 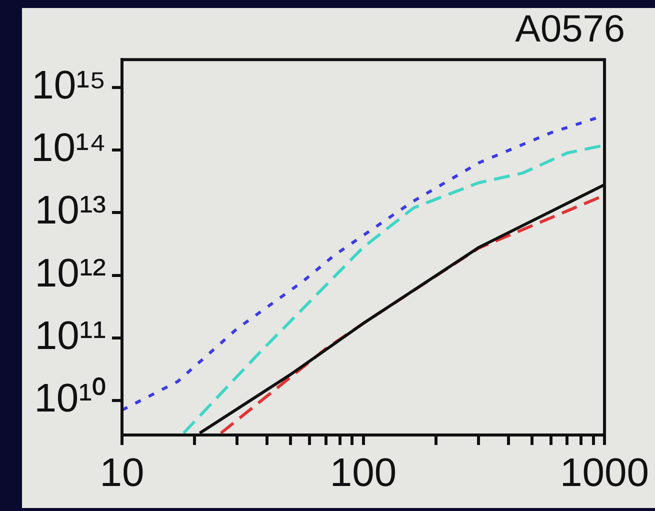 I want to click on y-tick-label: 10¹¹, so click(x=70, y=336).